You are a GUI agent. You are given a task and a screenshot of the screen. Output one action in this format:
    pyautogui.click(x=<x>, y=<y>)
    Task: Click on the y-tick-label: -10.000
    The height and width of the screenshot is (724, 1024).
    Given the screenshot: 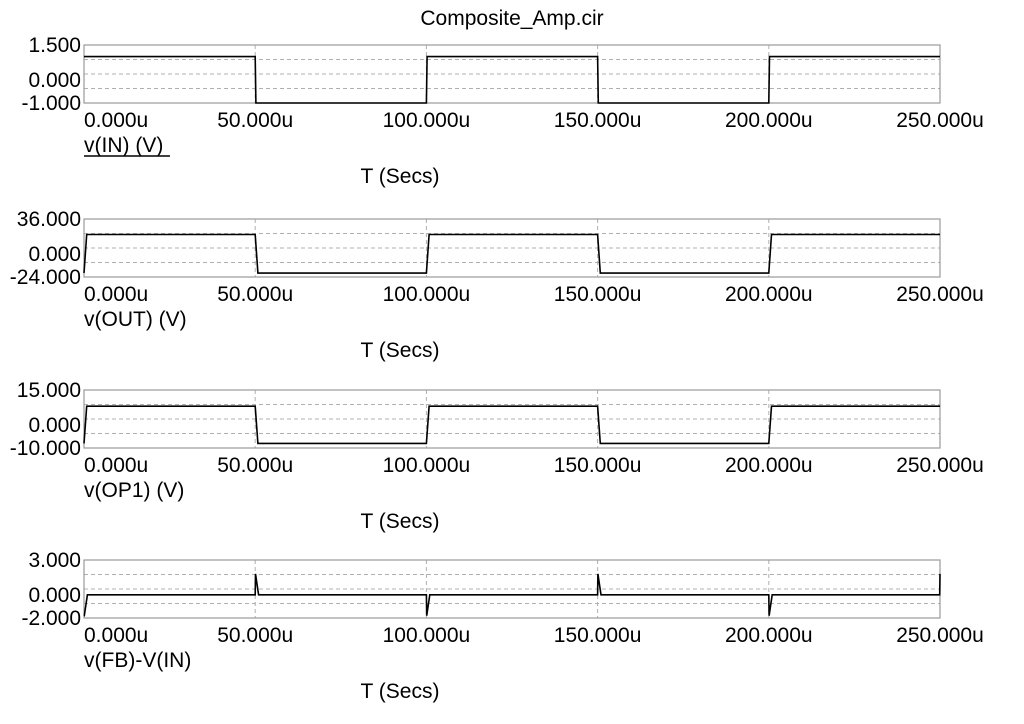 What is the action you would take?
    pyautogui.click(x=45, y=448)
    